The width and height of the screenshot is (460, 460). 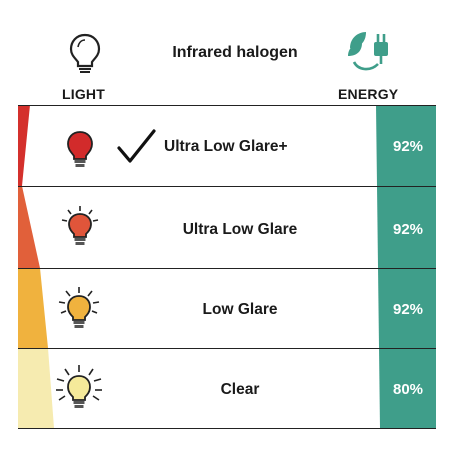 I want to click on red-bulb-icon, so click(x=80, y=151).